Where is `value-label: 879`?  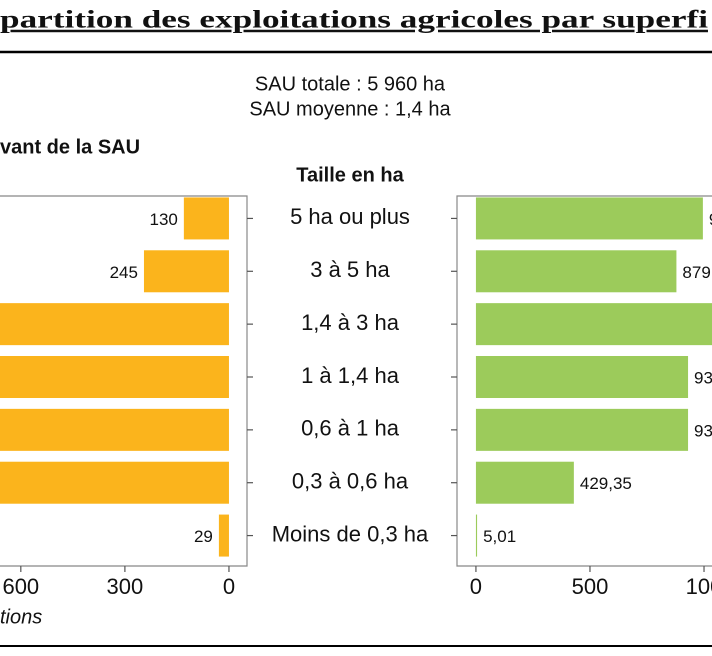 value-label: 879 is located at coordinates (696, 272).